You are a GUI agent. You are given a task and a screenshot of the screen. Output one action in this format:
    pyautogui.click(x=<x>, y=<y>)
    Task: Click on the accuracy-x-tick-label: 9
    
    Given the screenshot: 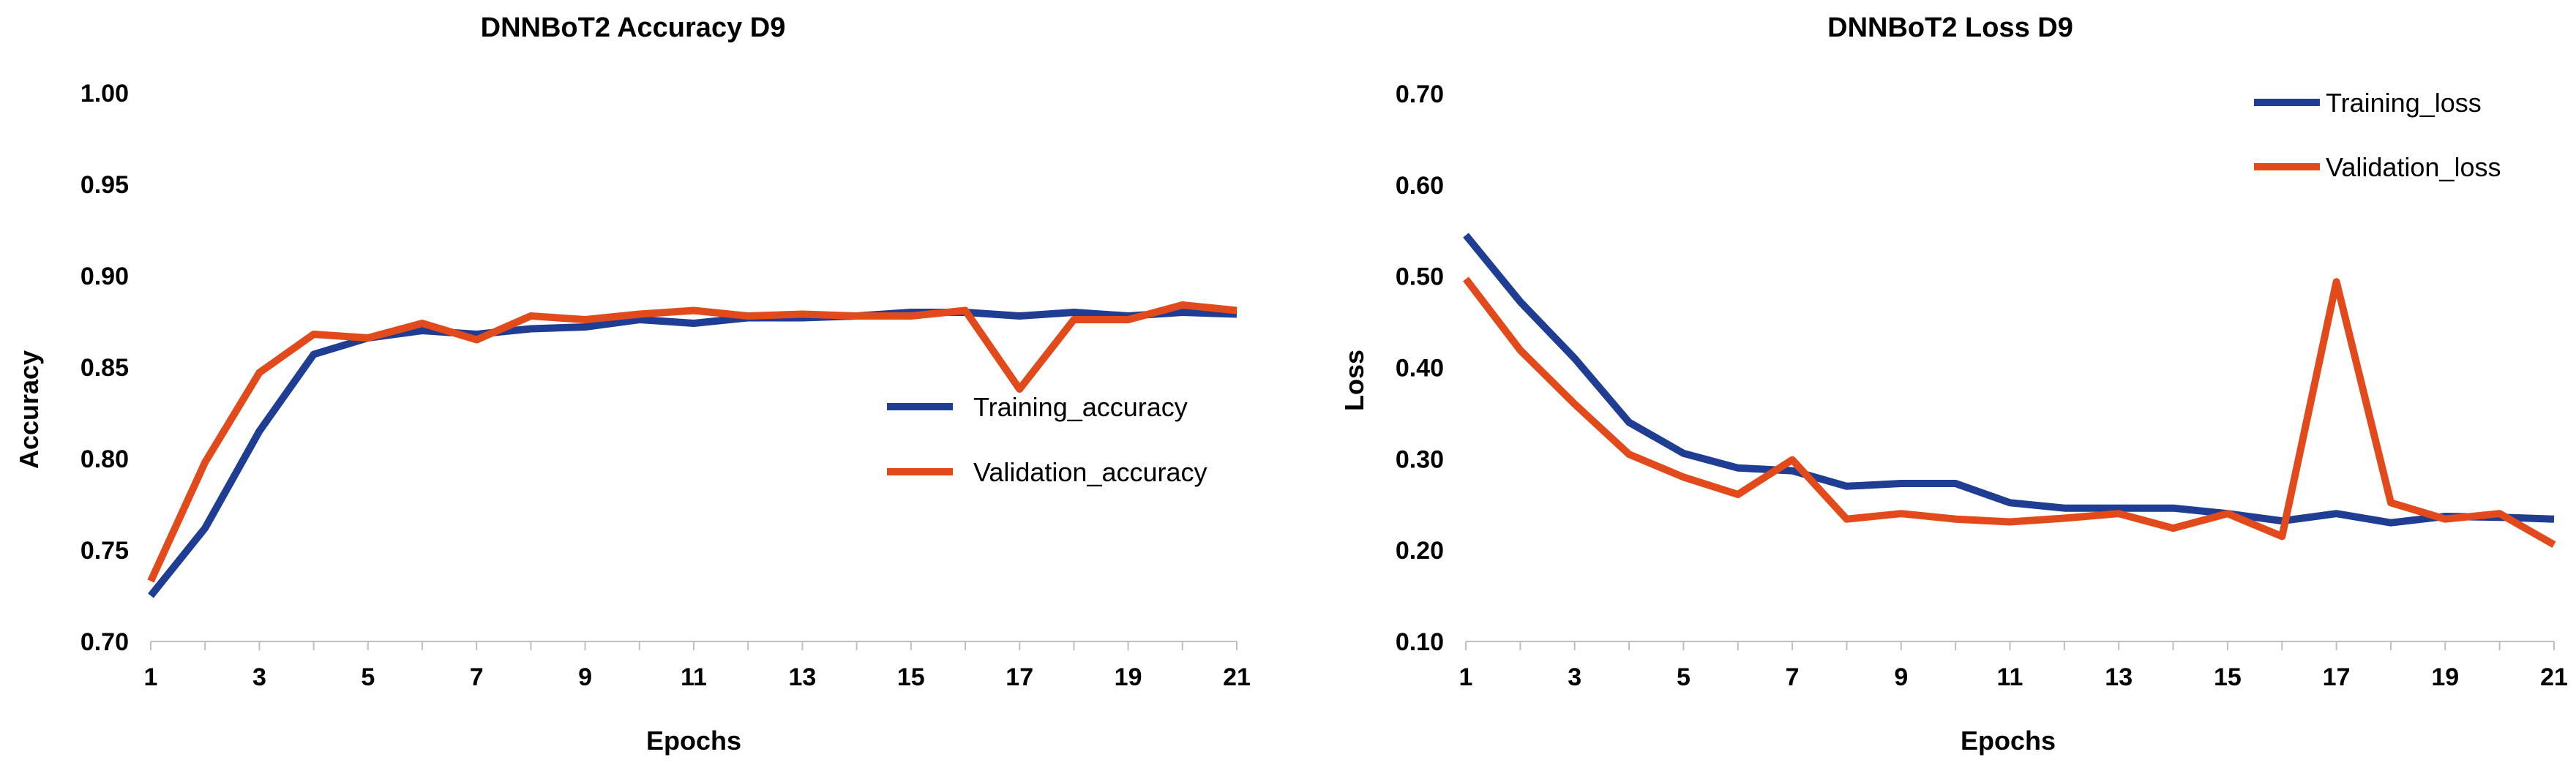 What is the action you would take?
    pyautogui.click(x=585, y=677)
    